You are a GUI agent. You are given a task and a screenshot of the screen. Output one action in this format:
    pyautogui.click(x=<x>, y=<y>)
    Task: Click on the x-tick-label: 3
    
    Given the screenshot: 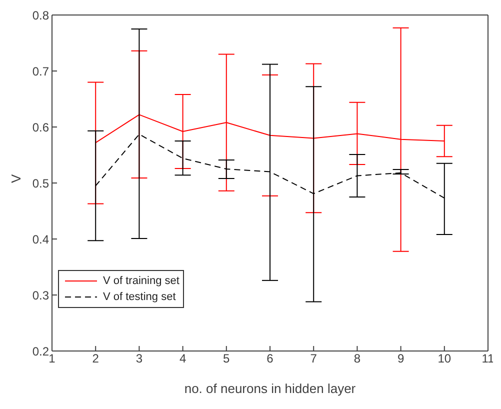 What is the action you would take?
    pyautogui.click(x=139, y=359)
    